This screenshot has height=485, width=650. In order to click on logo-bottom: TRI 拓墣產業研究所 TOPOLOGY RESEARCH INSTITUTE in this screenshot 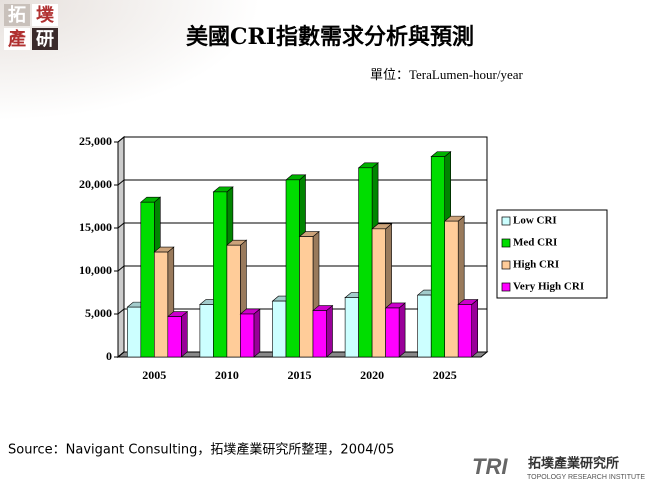, I will do `click(558, 467)`.